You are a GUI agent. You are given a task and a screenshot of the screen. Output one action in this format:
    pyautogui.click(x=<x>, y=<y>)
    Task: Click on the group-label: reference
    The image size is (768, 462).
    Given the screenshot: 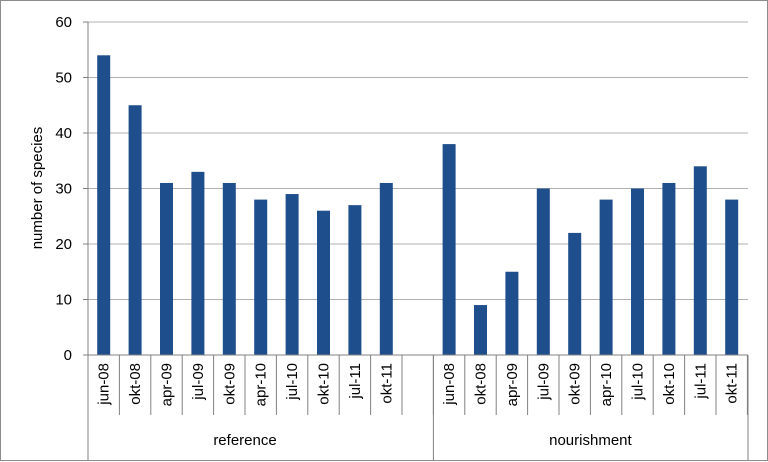 What is the action you would take?
    pyautogui.click(x=244, y=440)
    